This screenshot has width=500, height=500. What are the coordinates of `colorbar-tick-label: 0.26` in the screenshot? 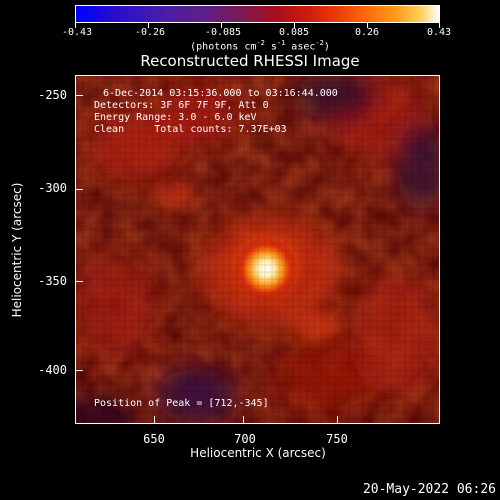 It's located at (367, 32).